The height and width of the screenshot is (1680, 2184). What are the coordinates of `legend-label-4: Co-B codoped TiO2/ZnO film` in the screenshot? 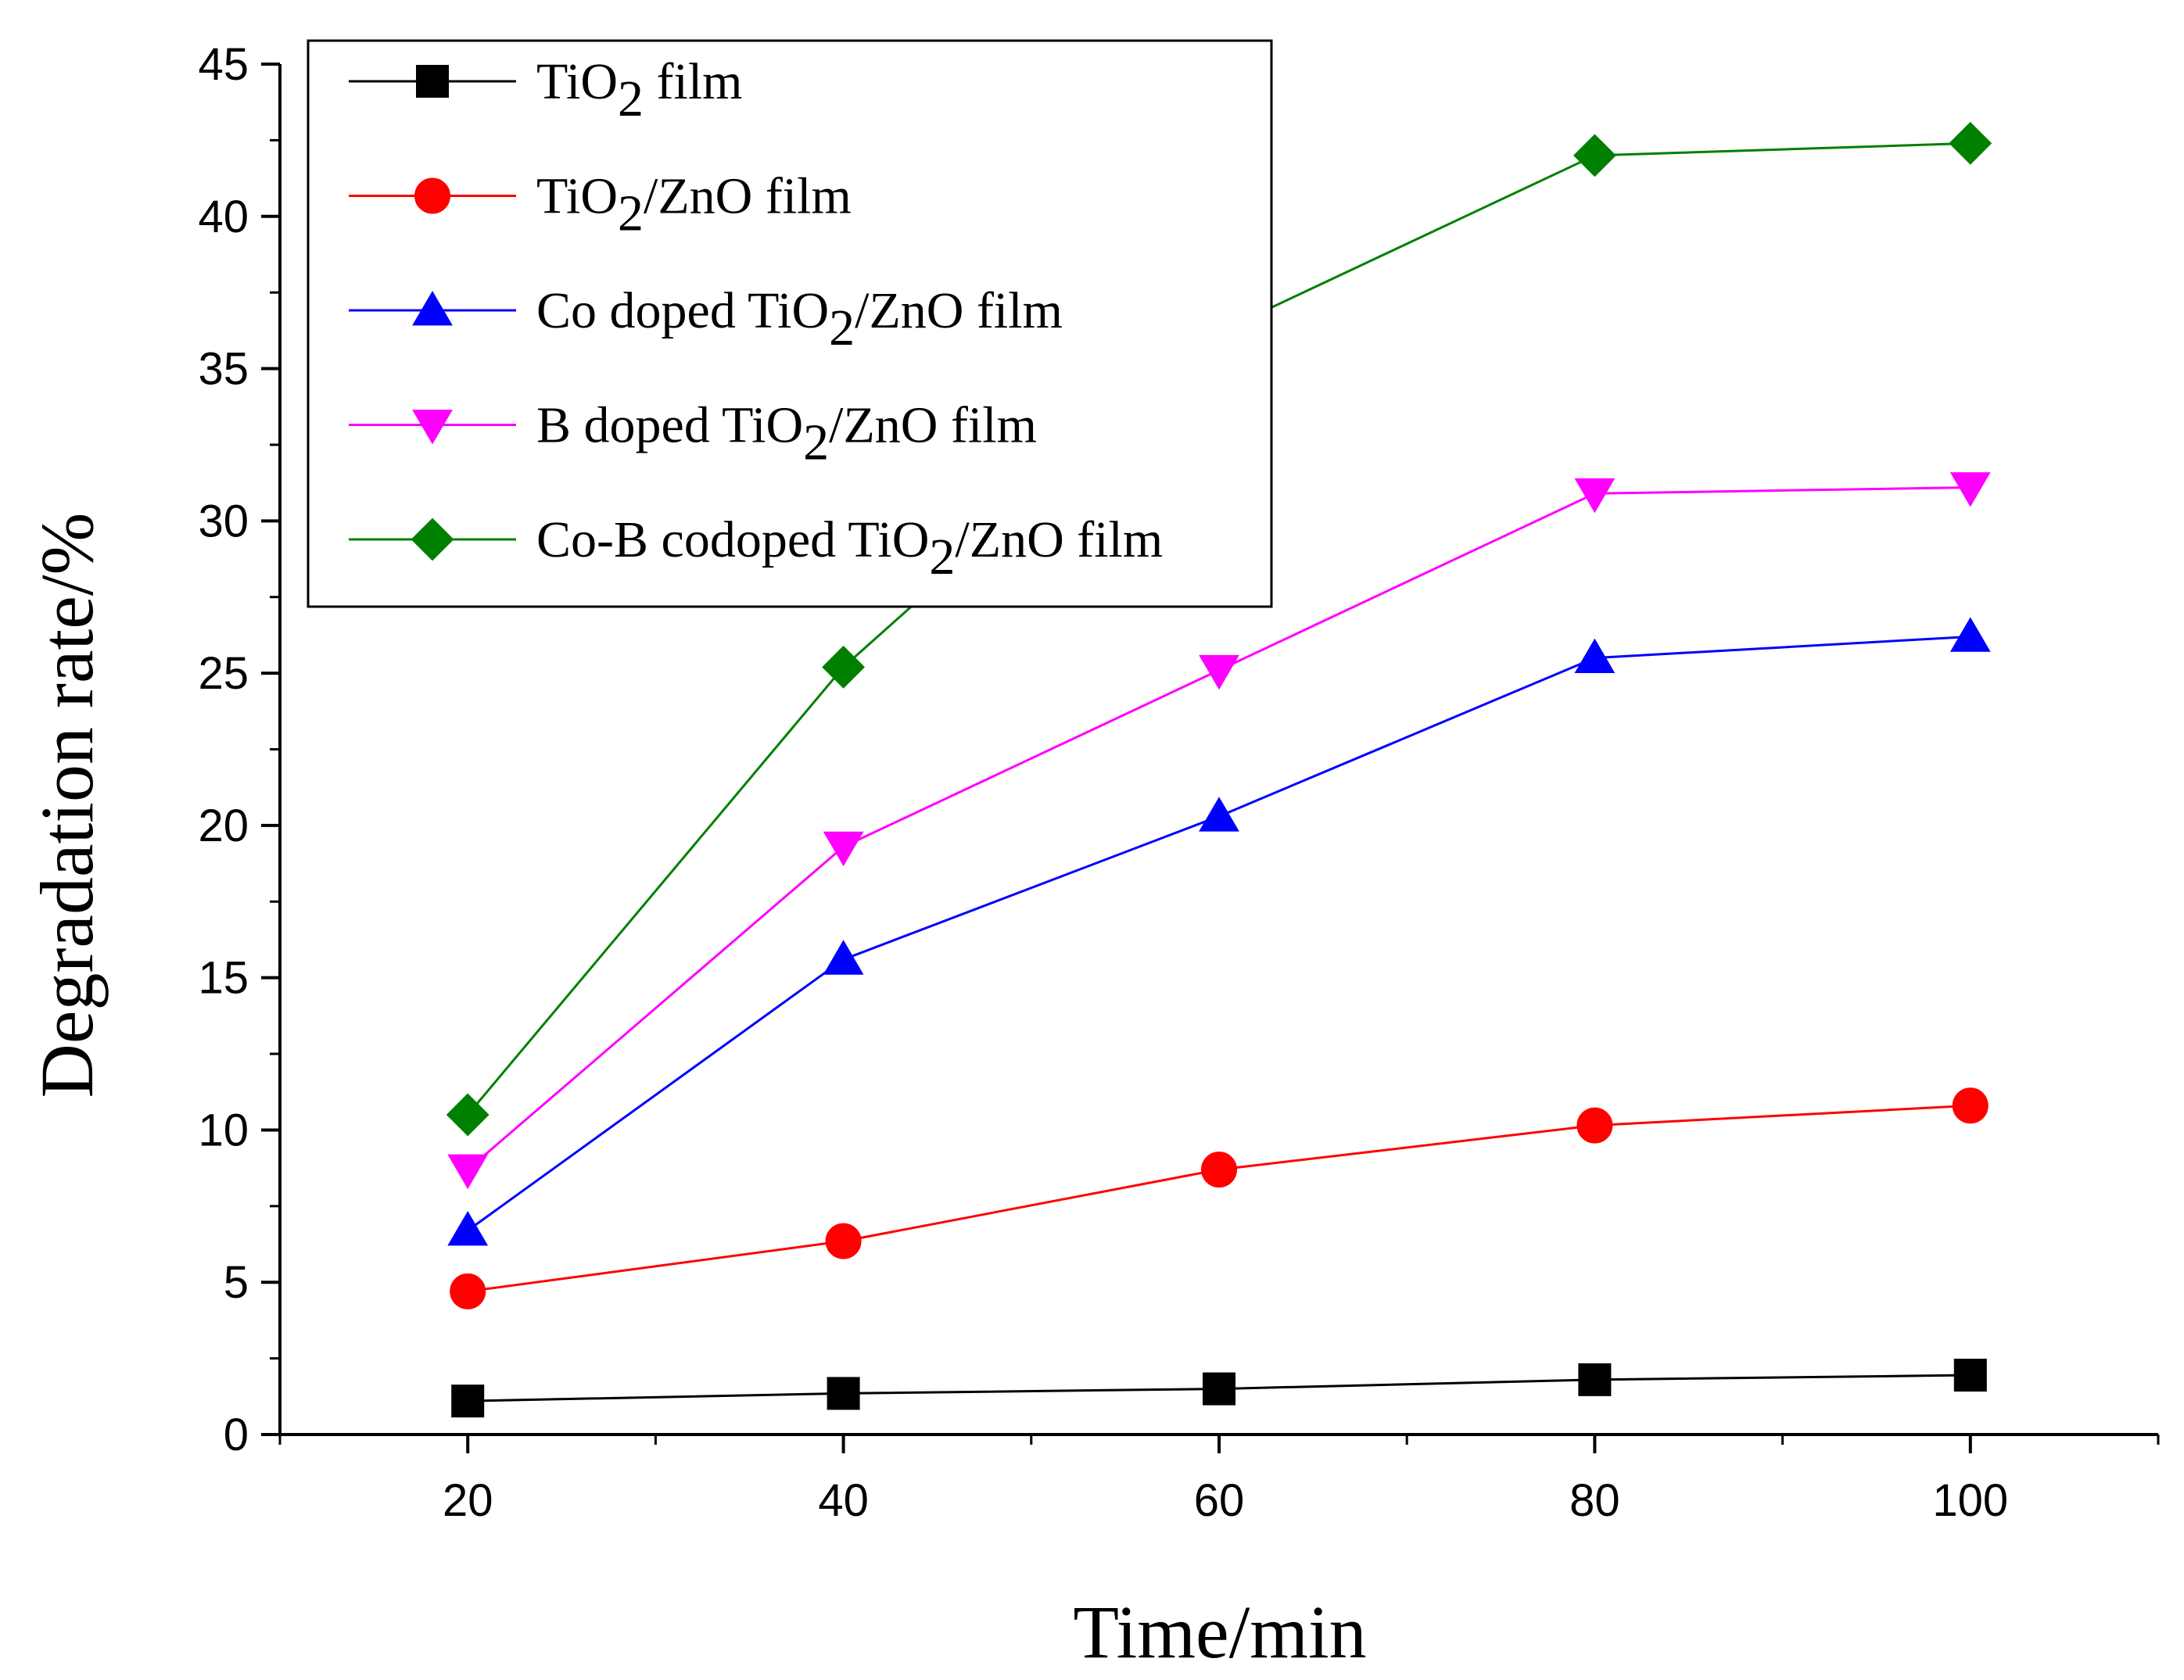 It's located at (849, 548).